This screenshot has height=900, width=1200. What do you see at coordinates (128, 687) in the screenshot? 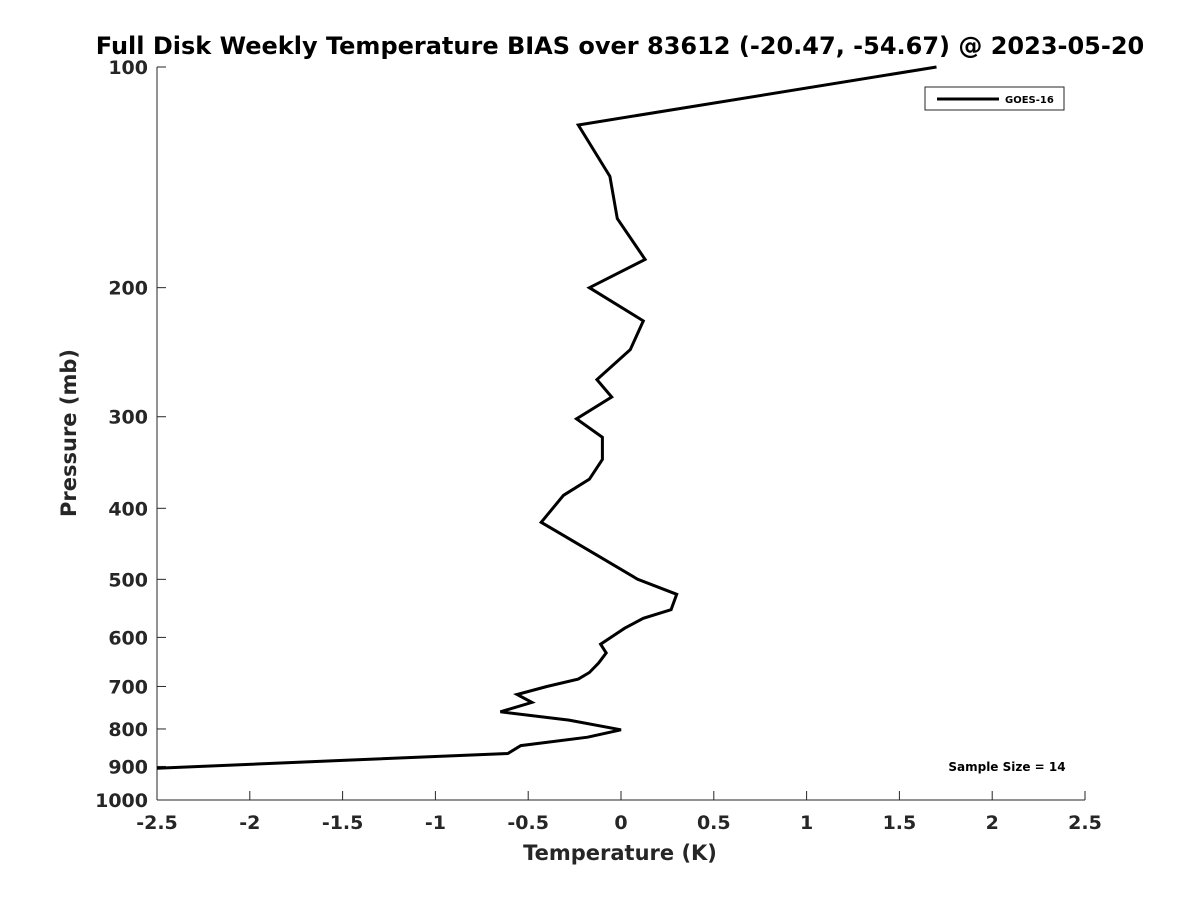
I see `y-tick-label: 700` at bounding box center [128, 687].